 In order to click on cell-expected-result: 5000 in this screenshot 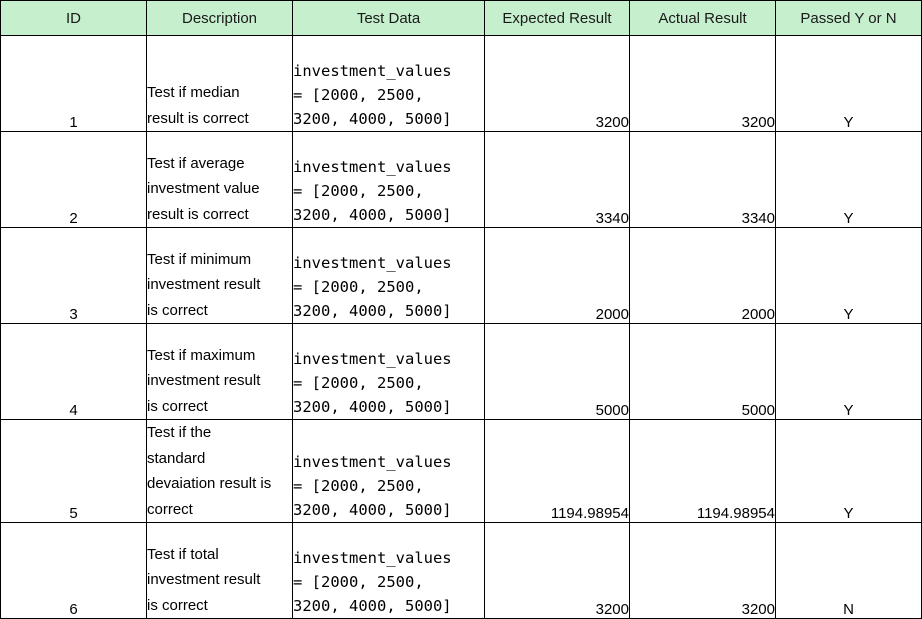, I will do `click(557, 371)`.